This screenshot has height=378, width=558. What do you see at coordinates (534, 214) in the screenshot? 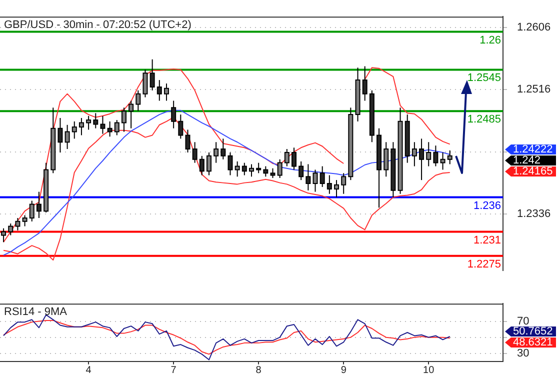
I see `y-tick-label: 1.2336` at bounding box center [534, 214].